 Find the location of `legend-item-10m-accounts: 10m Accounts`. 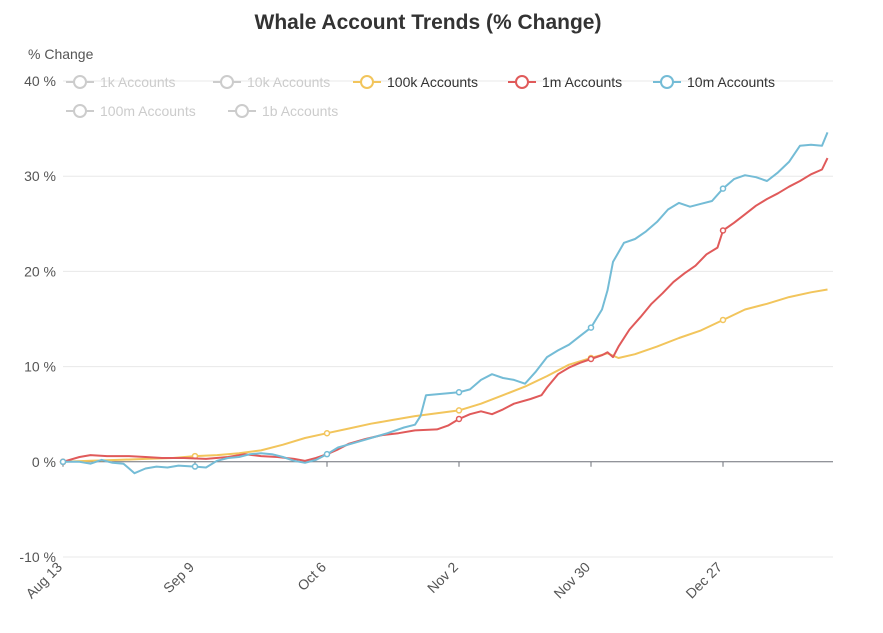

legend-item-10m-accounts: 10m Accounts is located at coordinates (714, 82).